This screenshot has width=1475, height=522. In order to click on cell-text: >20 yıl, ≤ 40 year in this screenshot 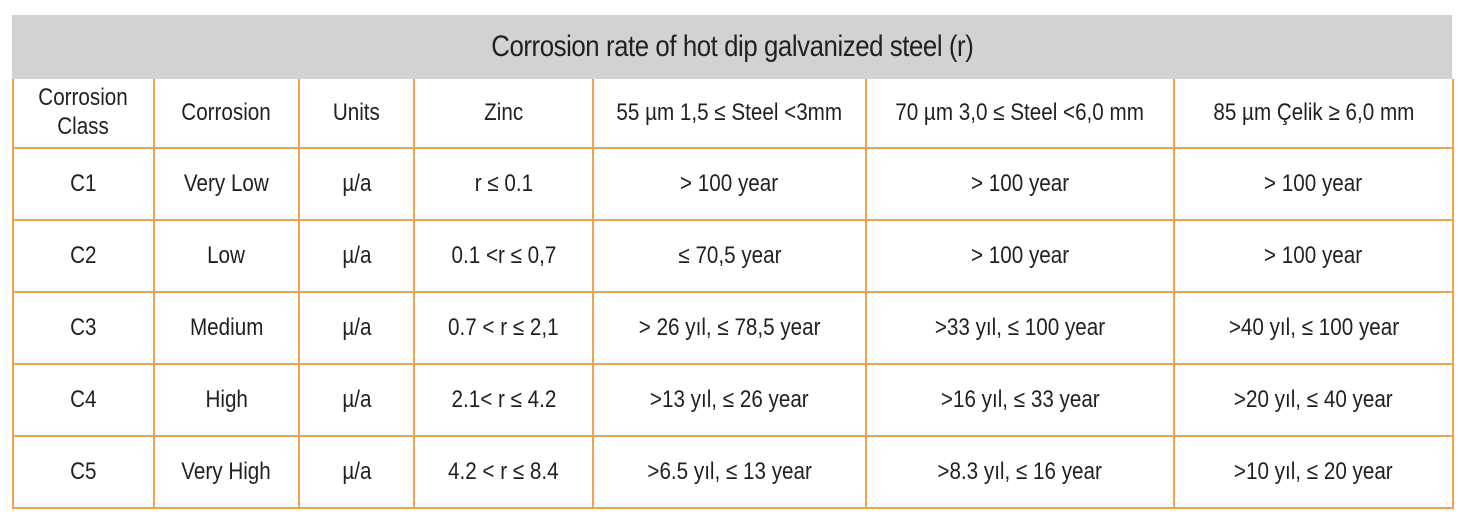, I will do `click(1313, 399)`.